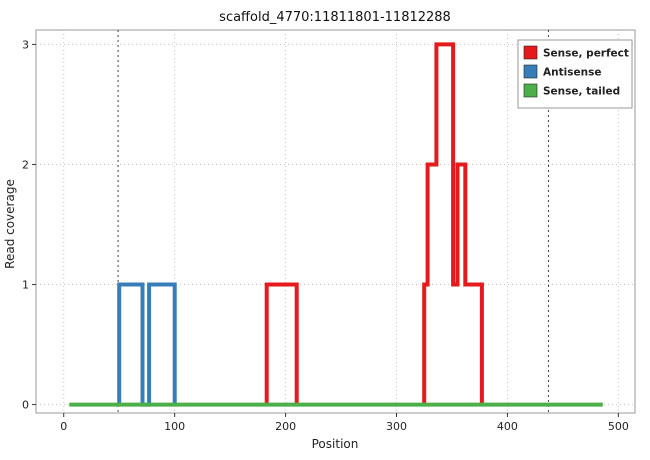 The image size is (650, 460). I want to click on x-tick-label: 500, so click(618, 426).